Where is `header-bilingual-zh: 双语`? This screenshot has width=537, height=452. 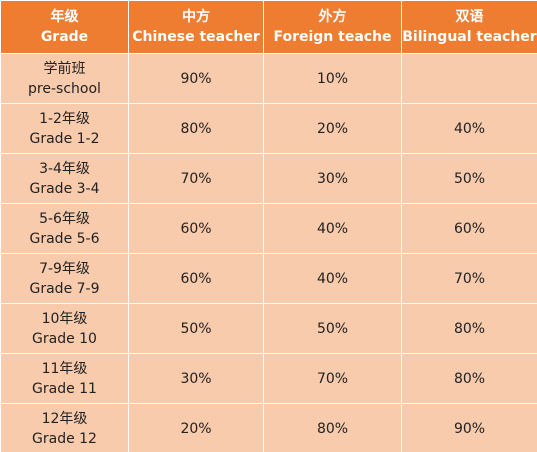 header-bilingual-zh: 双语 is located at coordinates (469, 17).